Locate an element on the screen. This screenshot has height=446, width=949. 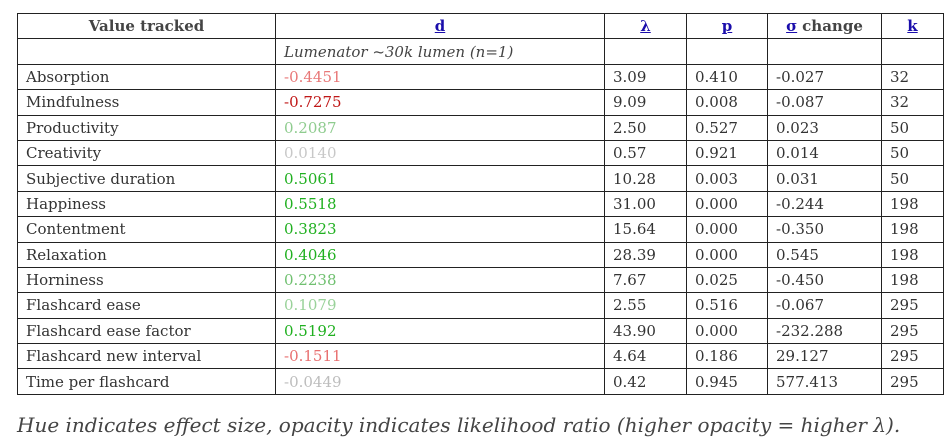
cell-sigma-change: 0.031 is located at coordinates (824, 178).